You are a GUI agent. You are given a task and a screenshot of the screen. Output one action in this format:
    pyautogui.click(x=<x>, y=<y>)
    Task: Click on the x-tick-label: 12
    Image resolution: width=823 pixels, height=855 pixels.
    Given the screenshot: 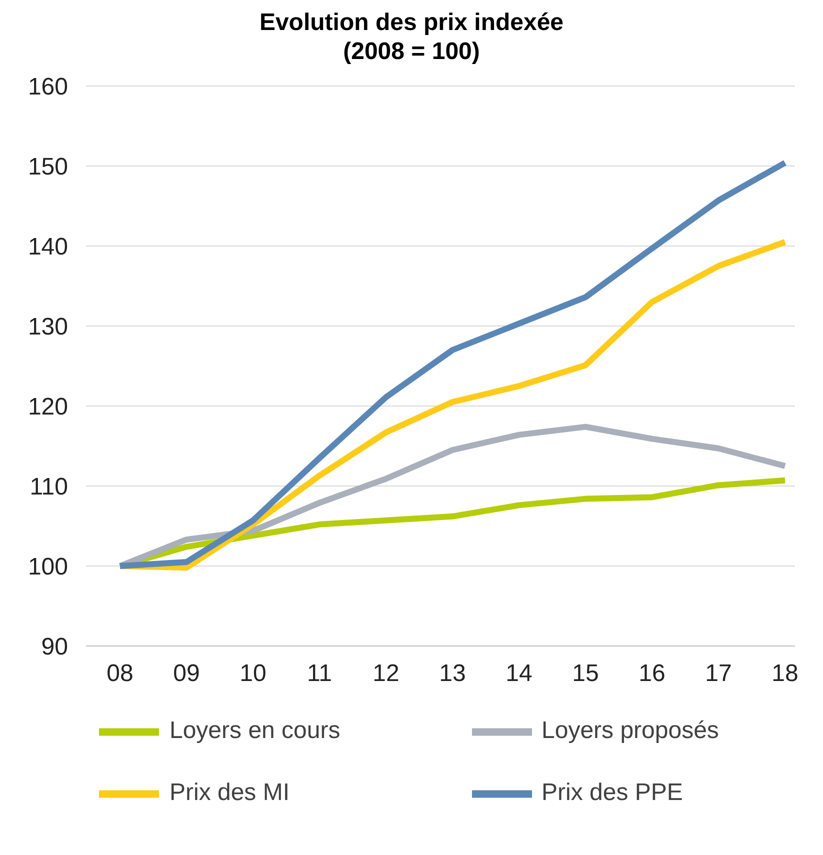 What is the action you would take?
    pyautogui.click(x=386, y=674)
    